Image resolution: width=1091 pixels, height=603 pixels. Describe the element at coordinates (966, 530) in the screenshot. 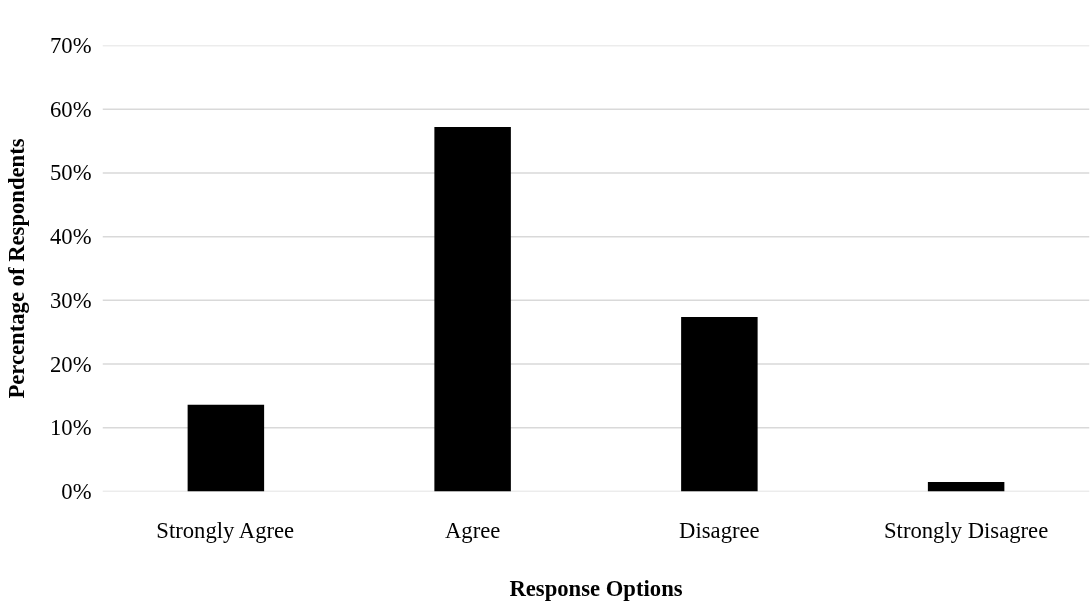

I see `x-tick-label: Strongly Disagree` at that location.